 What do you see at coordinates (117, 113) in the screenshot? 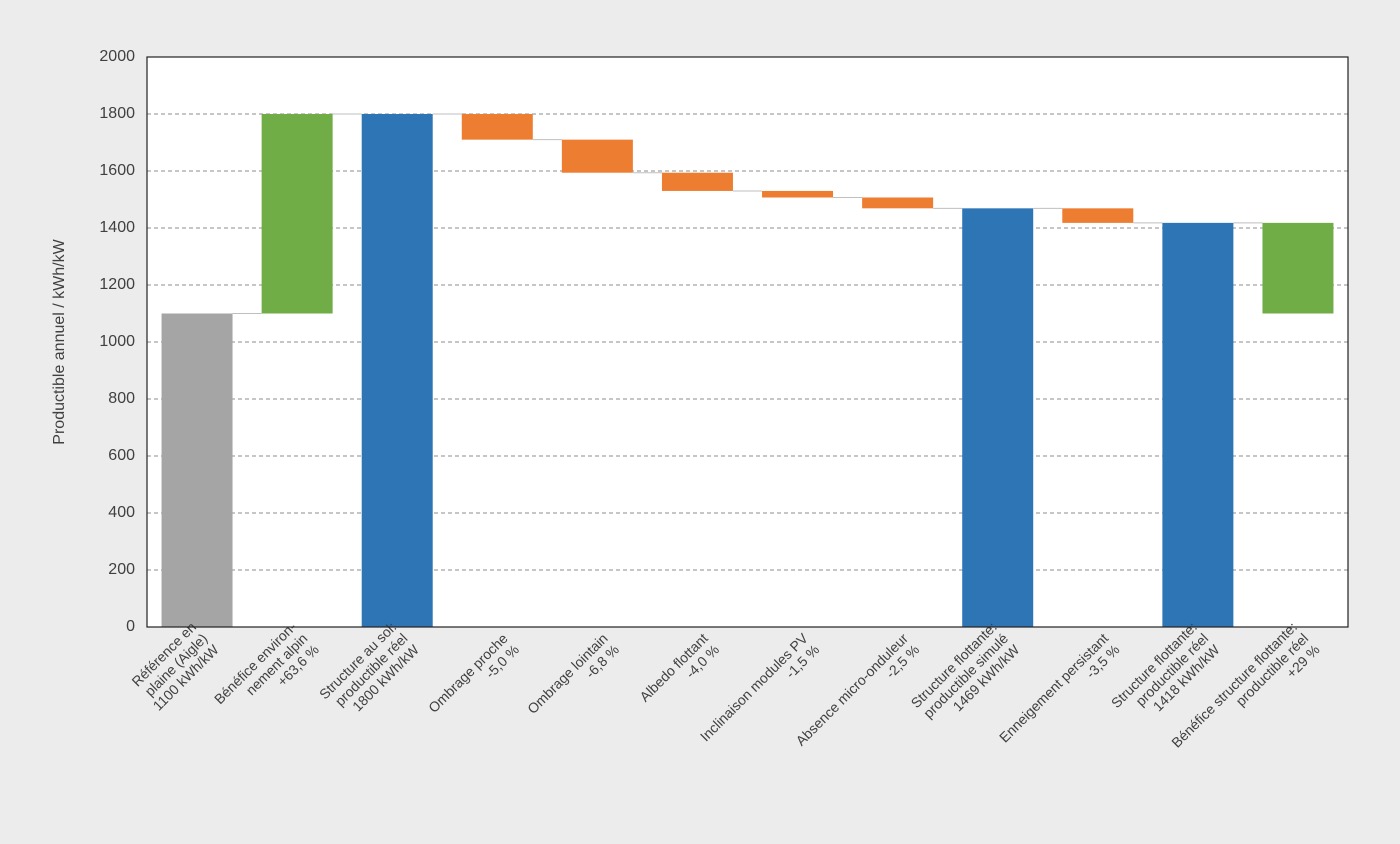
I see `y-tick-label: 1800` at bounding box center [117, 113].